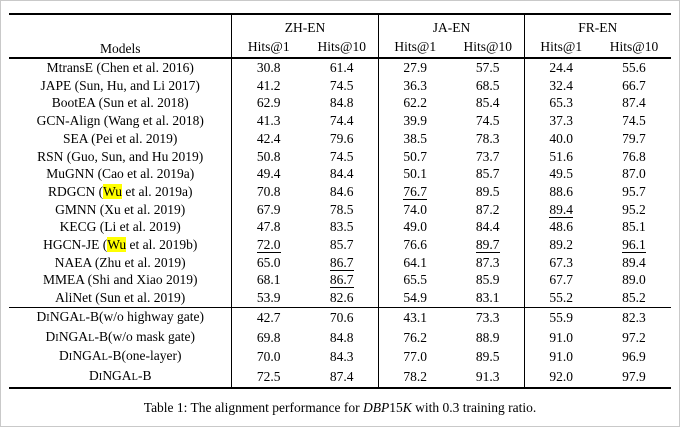 Image resolution: width=680 pixels, height=427 pixels. What do you see at coordinates (487, 209) in the screenshot?
I see `metric-cell: 87.2` at bounding box center [487, 209].